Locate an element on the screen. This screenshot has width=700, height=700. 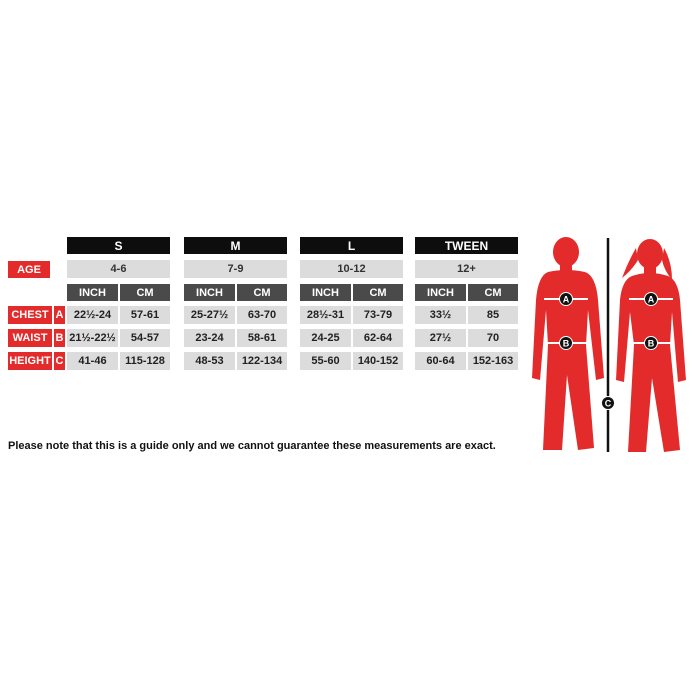
chest-cm-value: 85 is located at coordinates (493, 315).